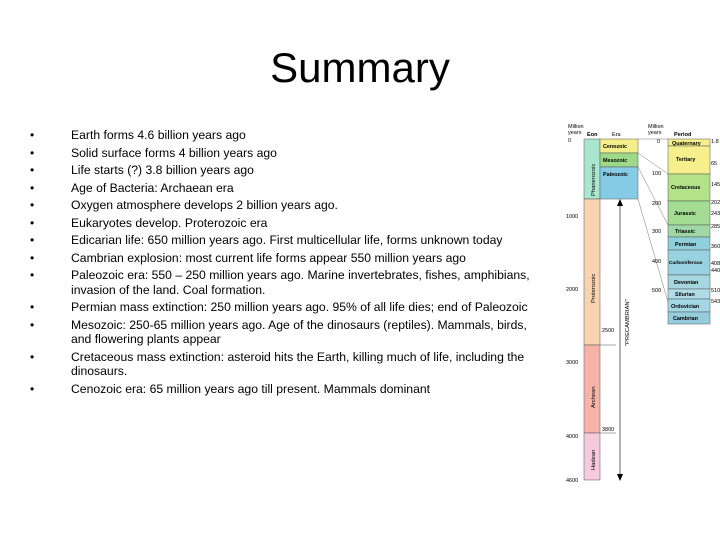  What do you see at coordinates (656, 127) in the screenshot?
I see `right-header-line1: Million` at bounding box center [656, 127].